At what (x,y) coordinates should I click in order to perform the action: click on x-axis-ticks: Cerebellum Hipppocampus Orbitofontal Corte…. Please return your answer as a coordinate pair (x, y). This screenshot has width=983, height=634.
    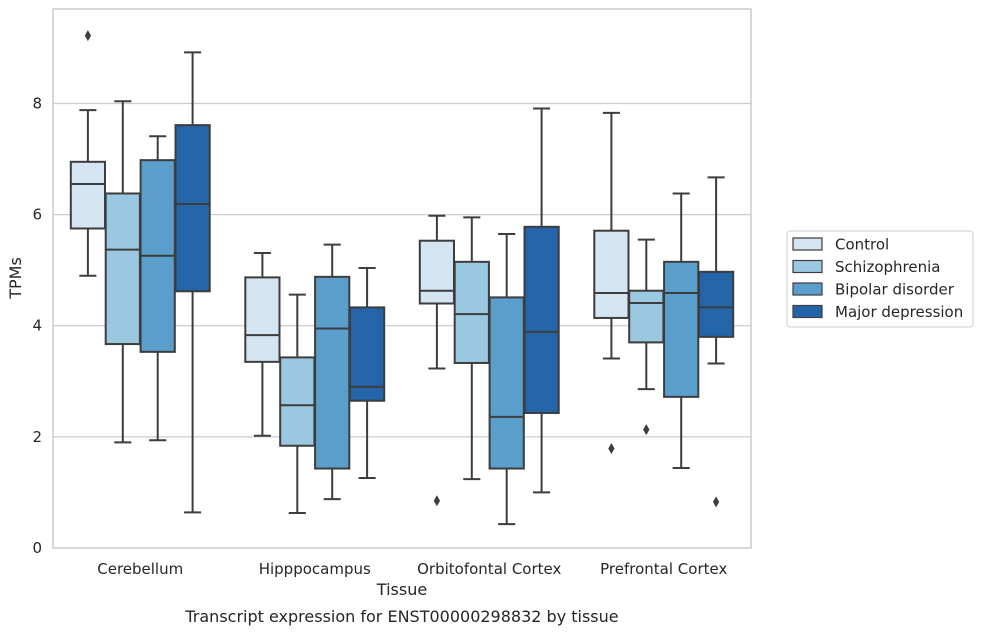
    Looking at the image, I should click on (412, 569).